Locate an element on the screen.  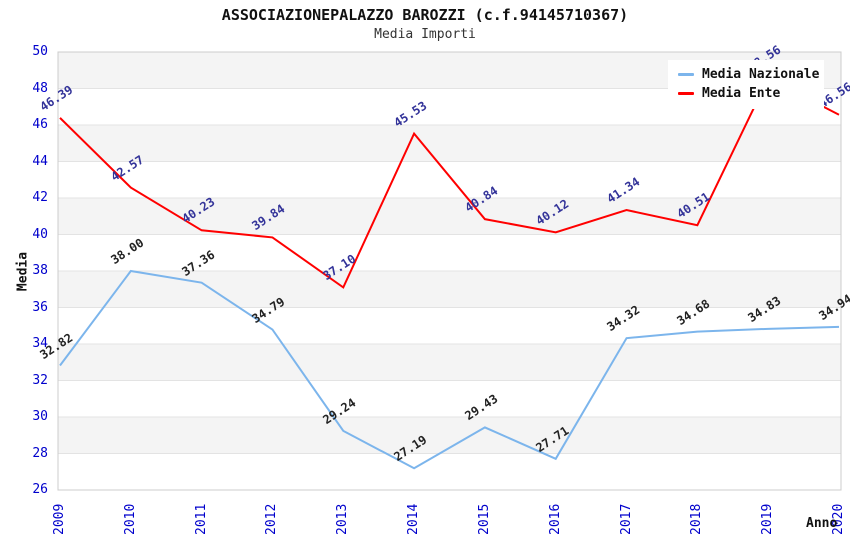
x-axis-title: Anno is located at coordinates (822, 523).